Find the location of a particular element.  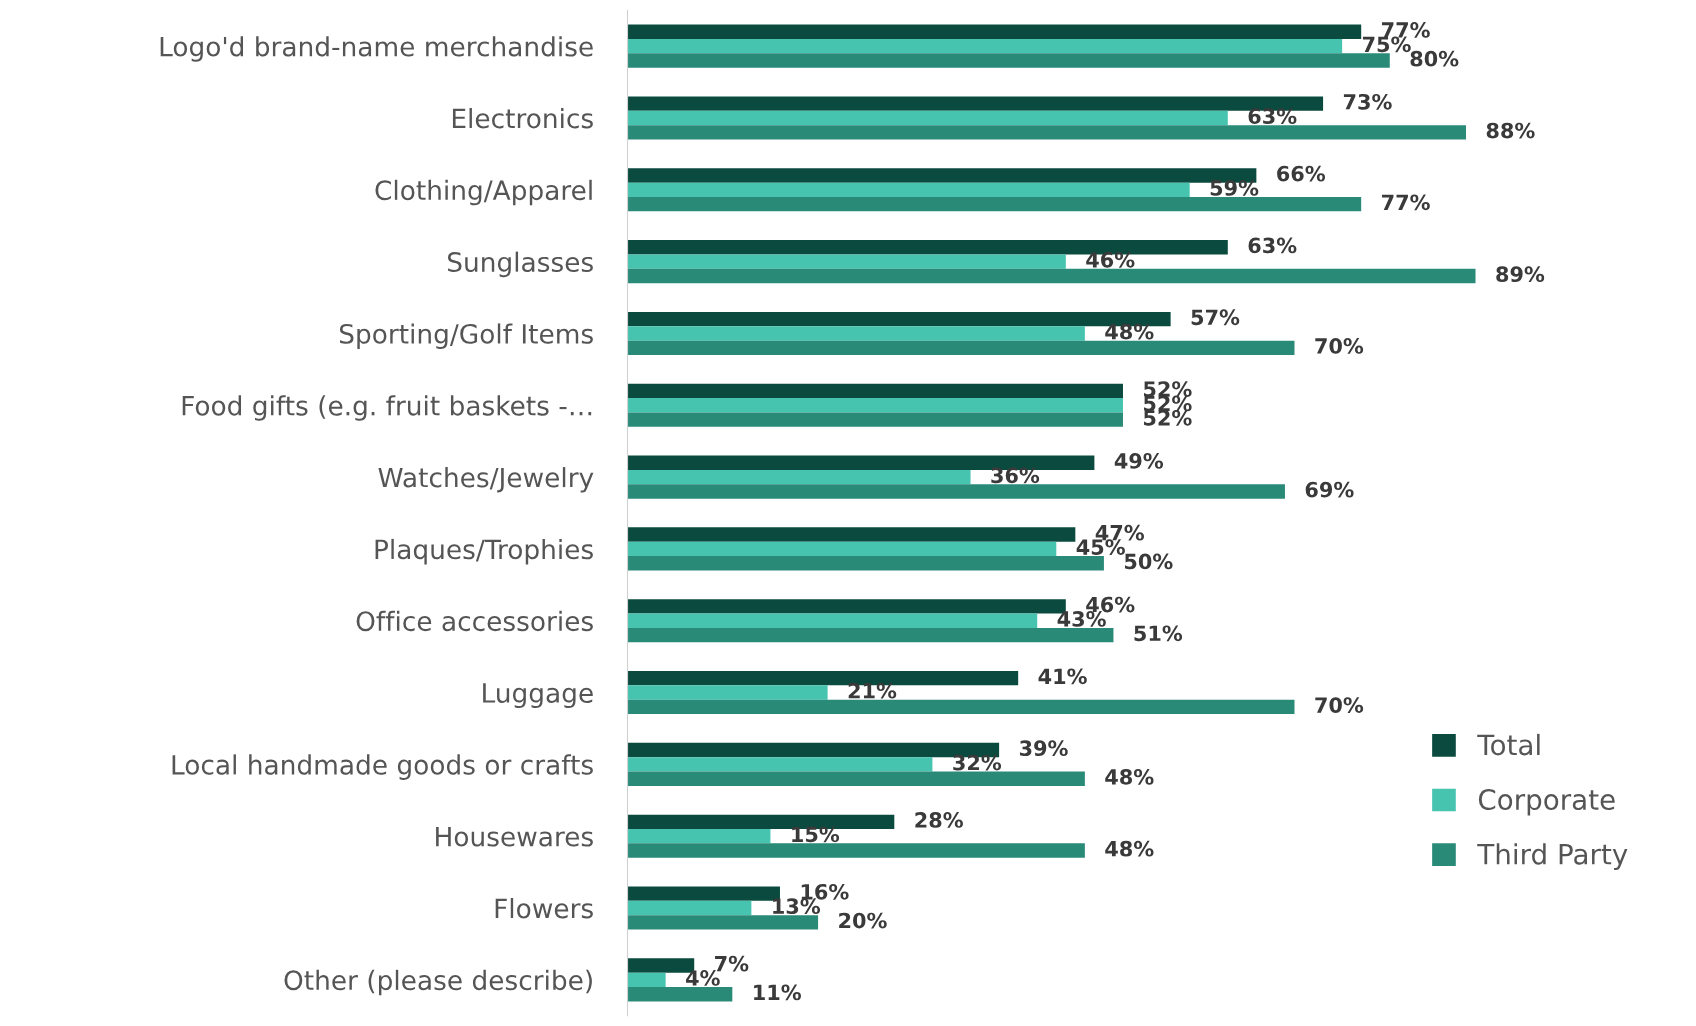

y-tick-label: Office accessories is located at coordinates (474, 621).